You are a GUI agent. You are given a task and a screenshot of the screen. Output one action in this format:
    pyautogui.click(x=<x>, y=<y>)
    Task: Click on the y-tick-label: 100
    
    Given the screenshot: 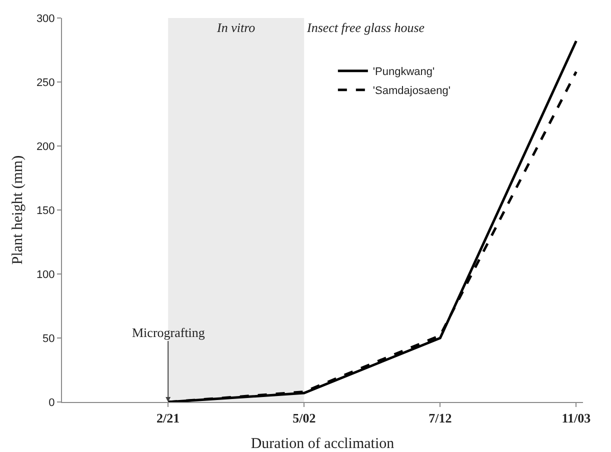 What is the action you would take?
    pyautogui.click(x=45, y=274)
    